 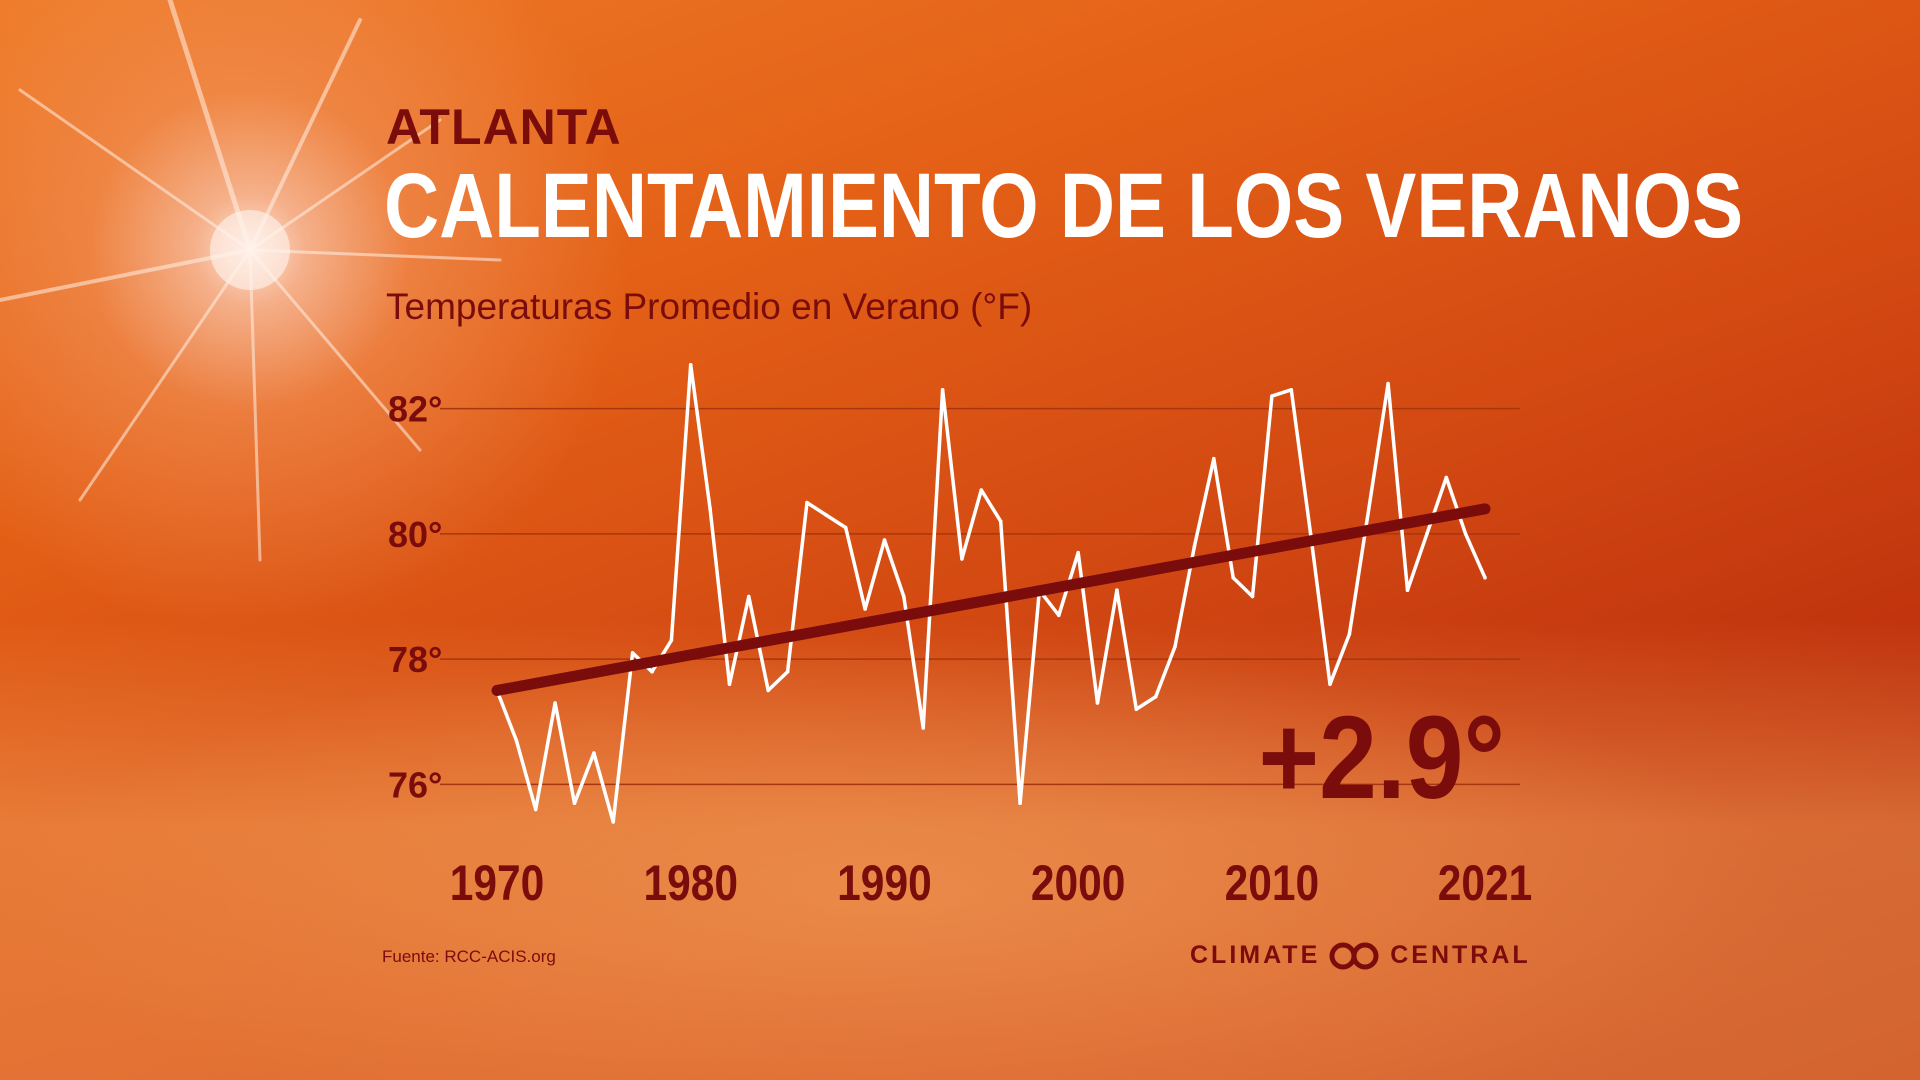 I want to click on x-tick-label: 2021, so click(x=1485, y=883).